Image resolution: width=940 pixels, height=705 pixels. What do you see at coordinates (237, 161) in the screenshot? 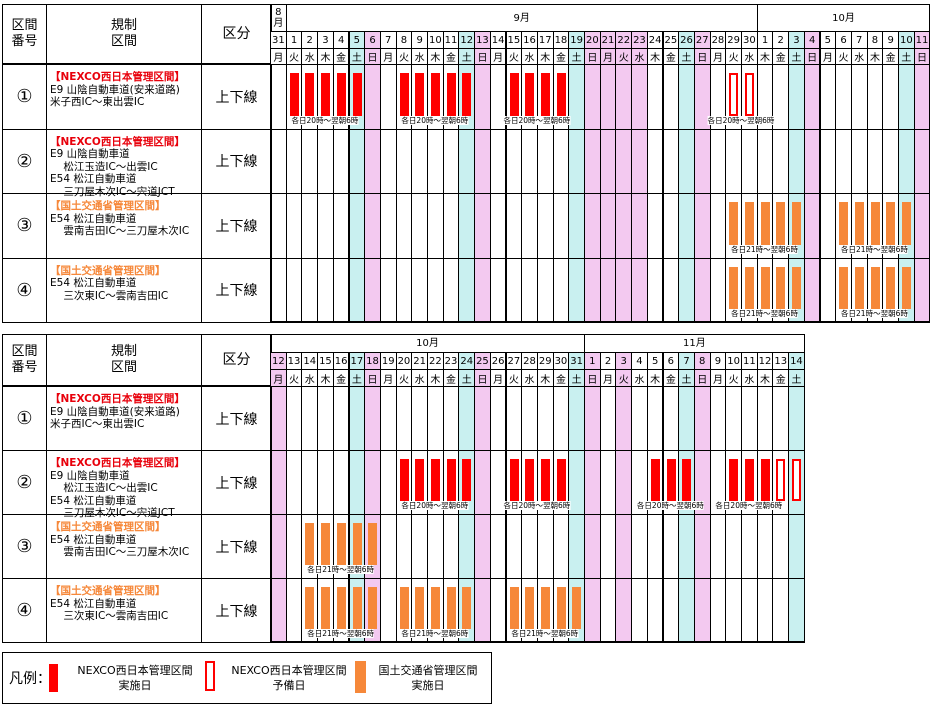
I see `direction-kubun: 上下線` at bounding box center [237, 161].